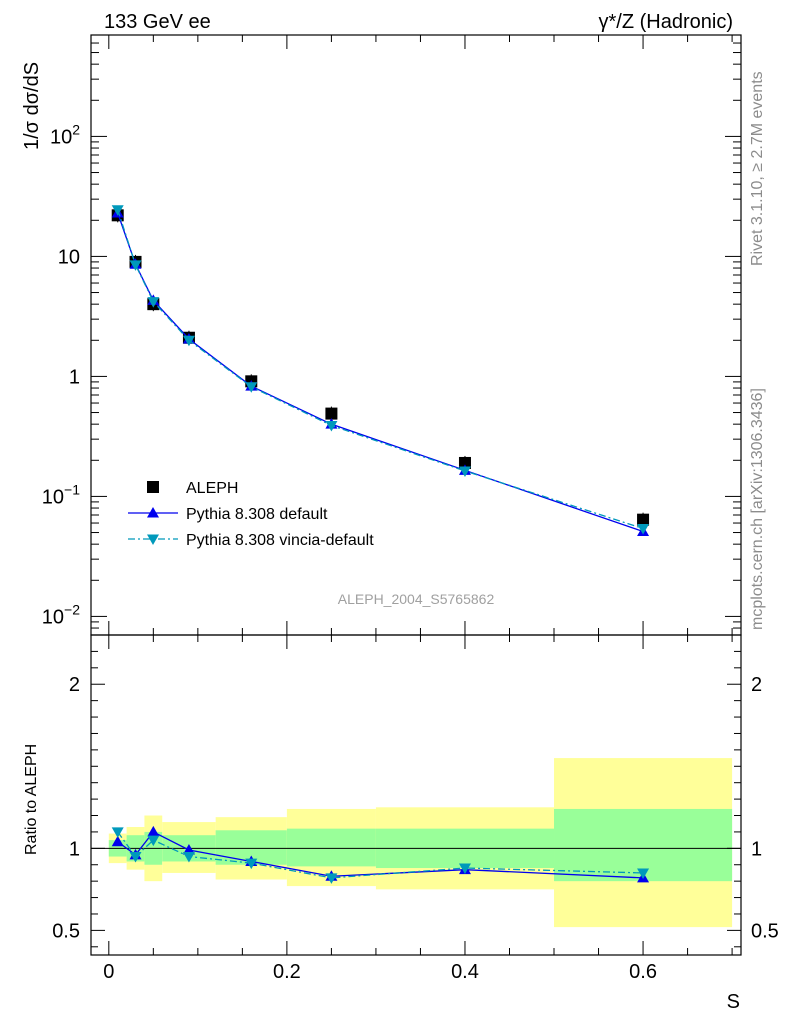  Describe the element at coordinates (61, 494) in the screenshot. I see `y-tick-label: 10⁻¹` at that location.